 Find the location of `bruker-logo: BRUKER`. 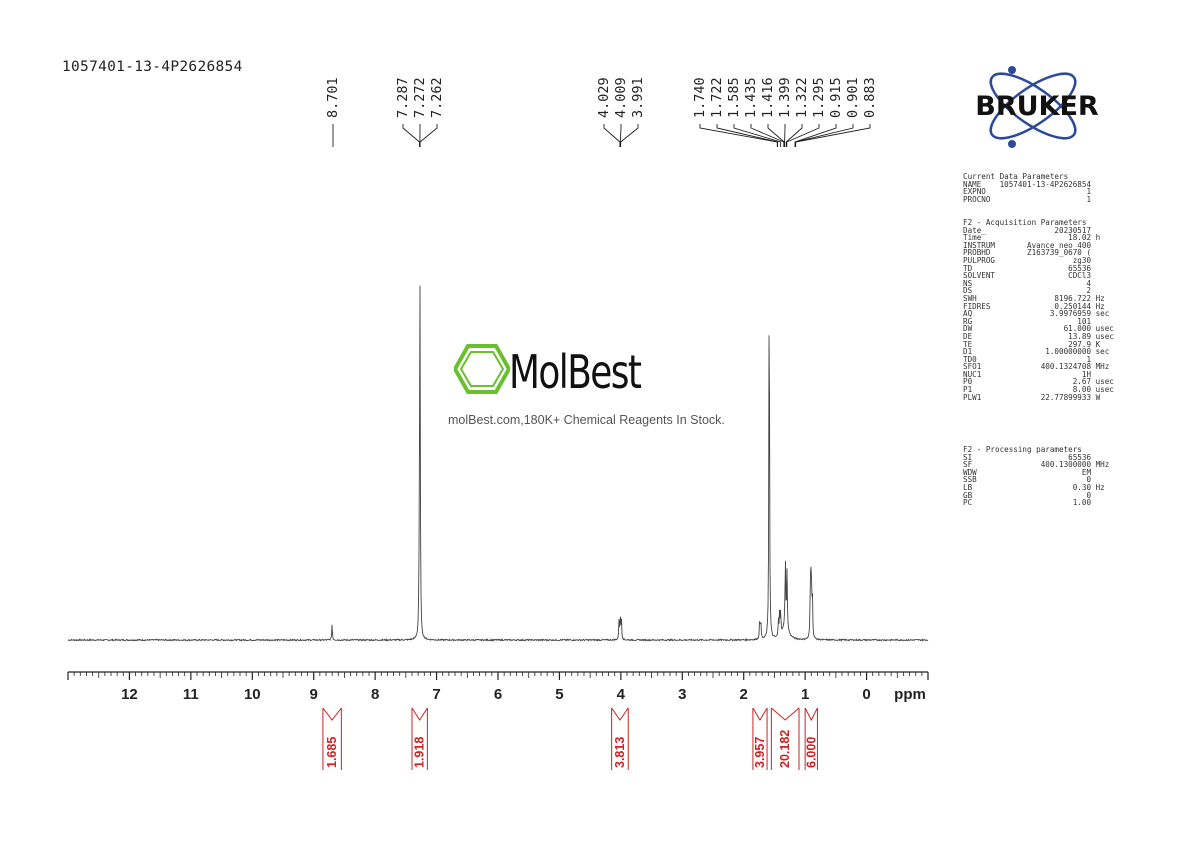

bruker-logo: BRUKER is located at coordinates (1037, 107).